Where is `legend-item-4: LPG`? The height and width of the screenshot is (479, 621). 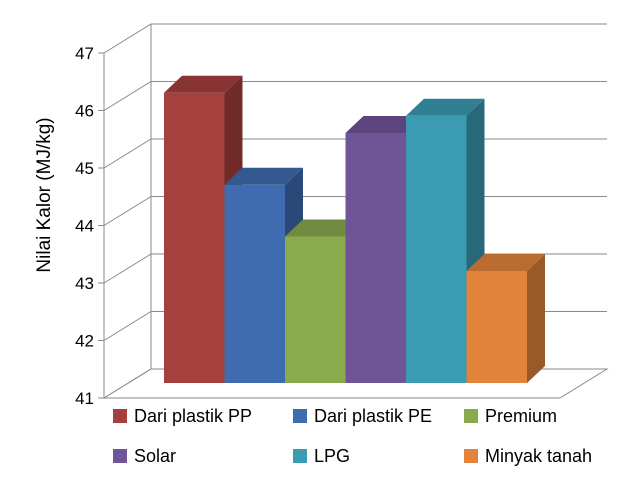 legend-item-4: LPG is located at coordinates (321, 456).